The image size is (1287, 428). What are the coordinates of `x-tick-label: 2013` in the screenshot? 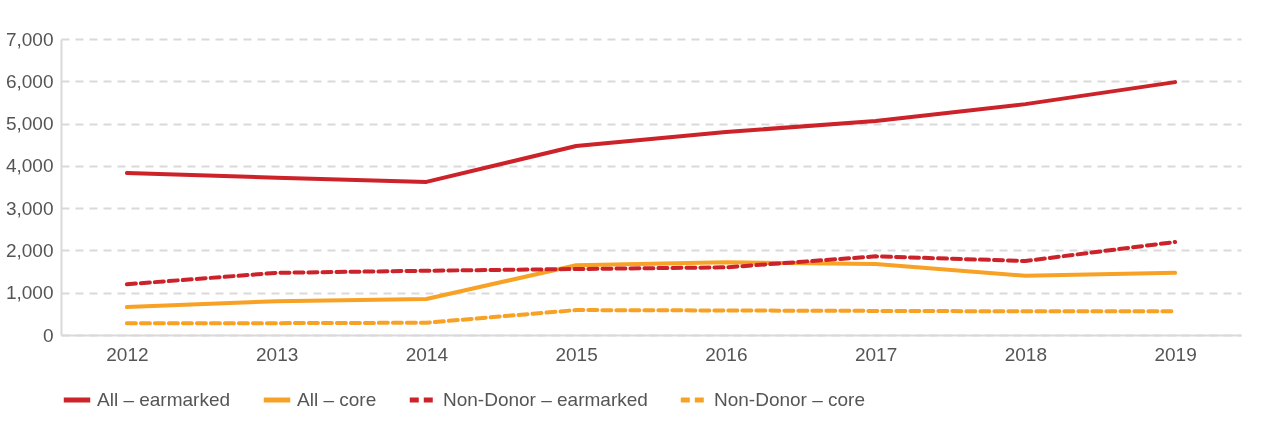 It's located at (277, 354).